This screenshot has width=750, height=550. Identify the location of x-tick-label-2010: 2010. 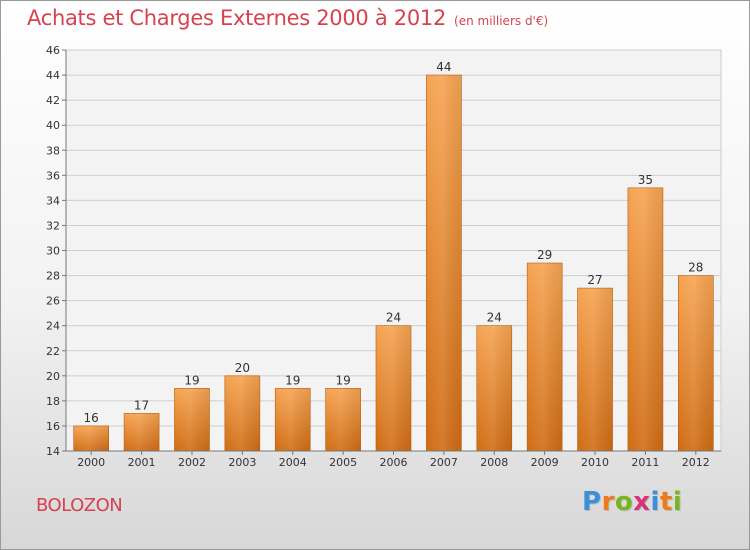
(595, 462).